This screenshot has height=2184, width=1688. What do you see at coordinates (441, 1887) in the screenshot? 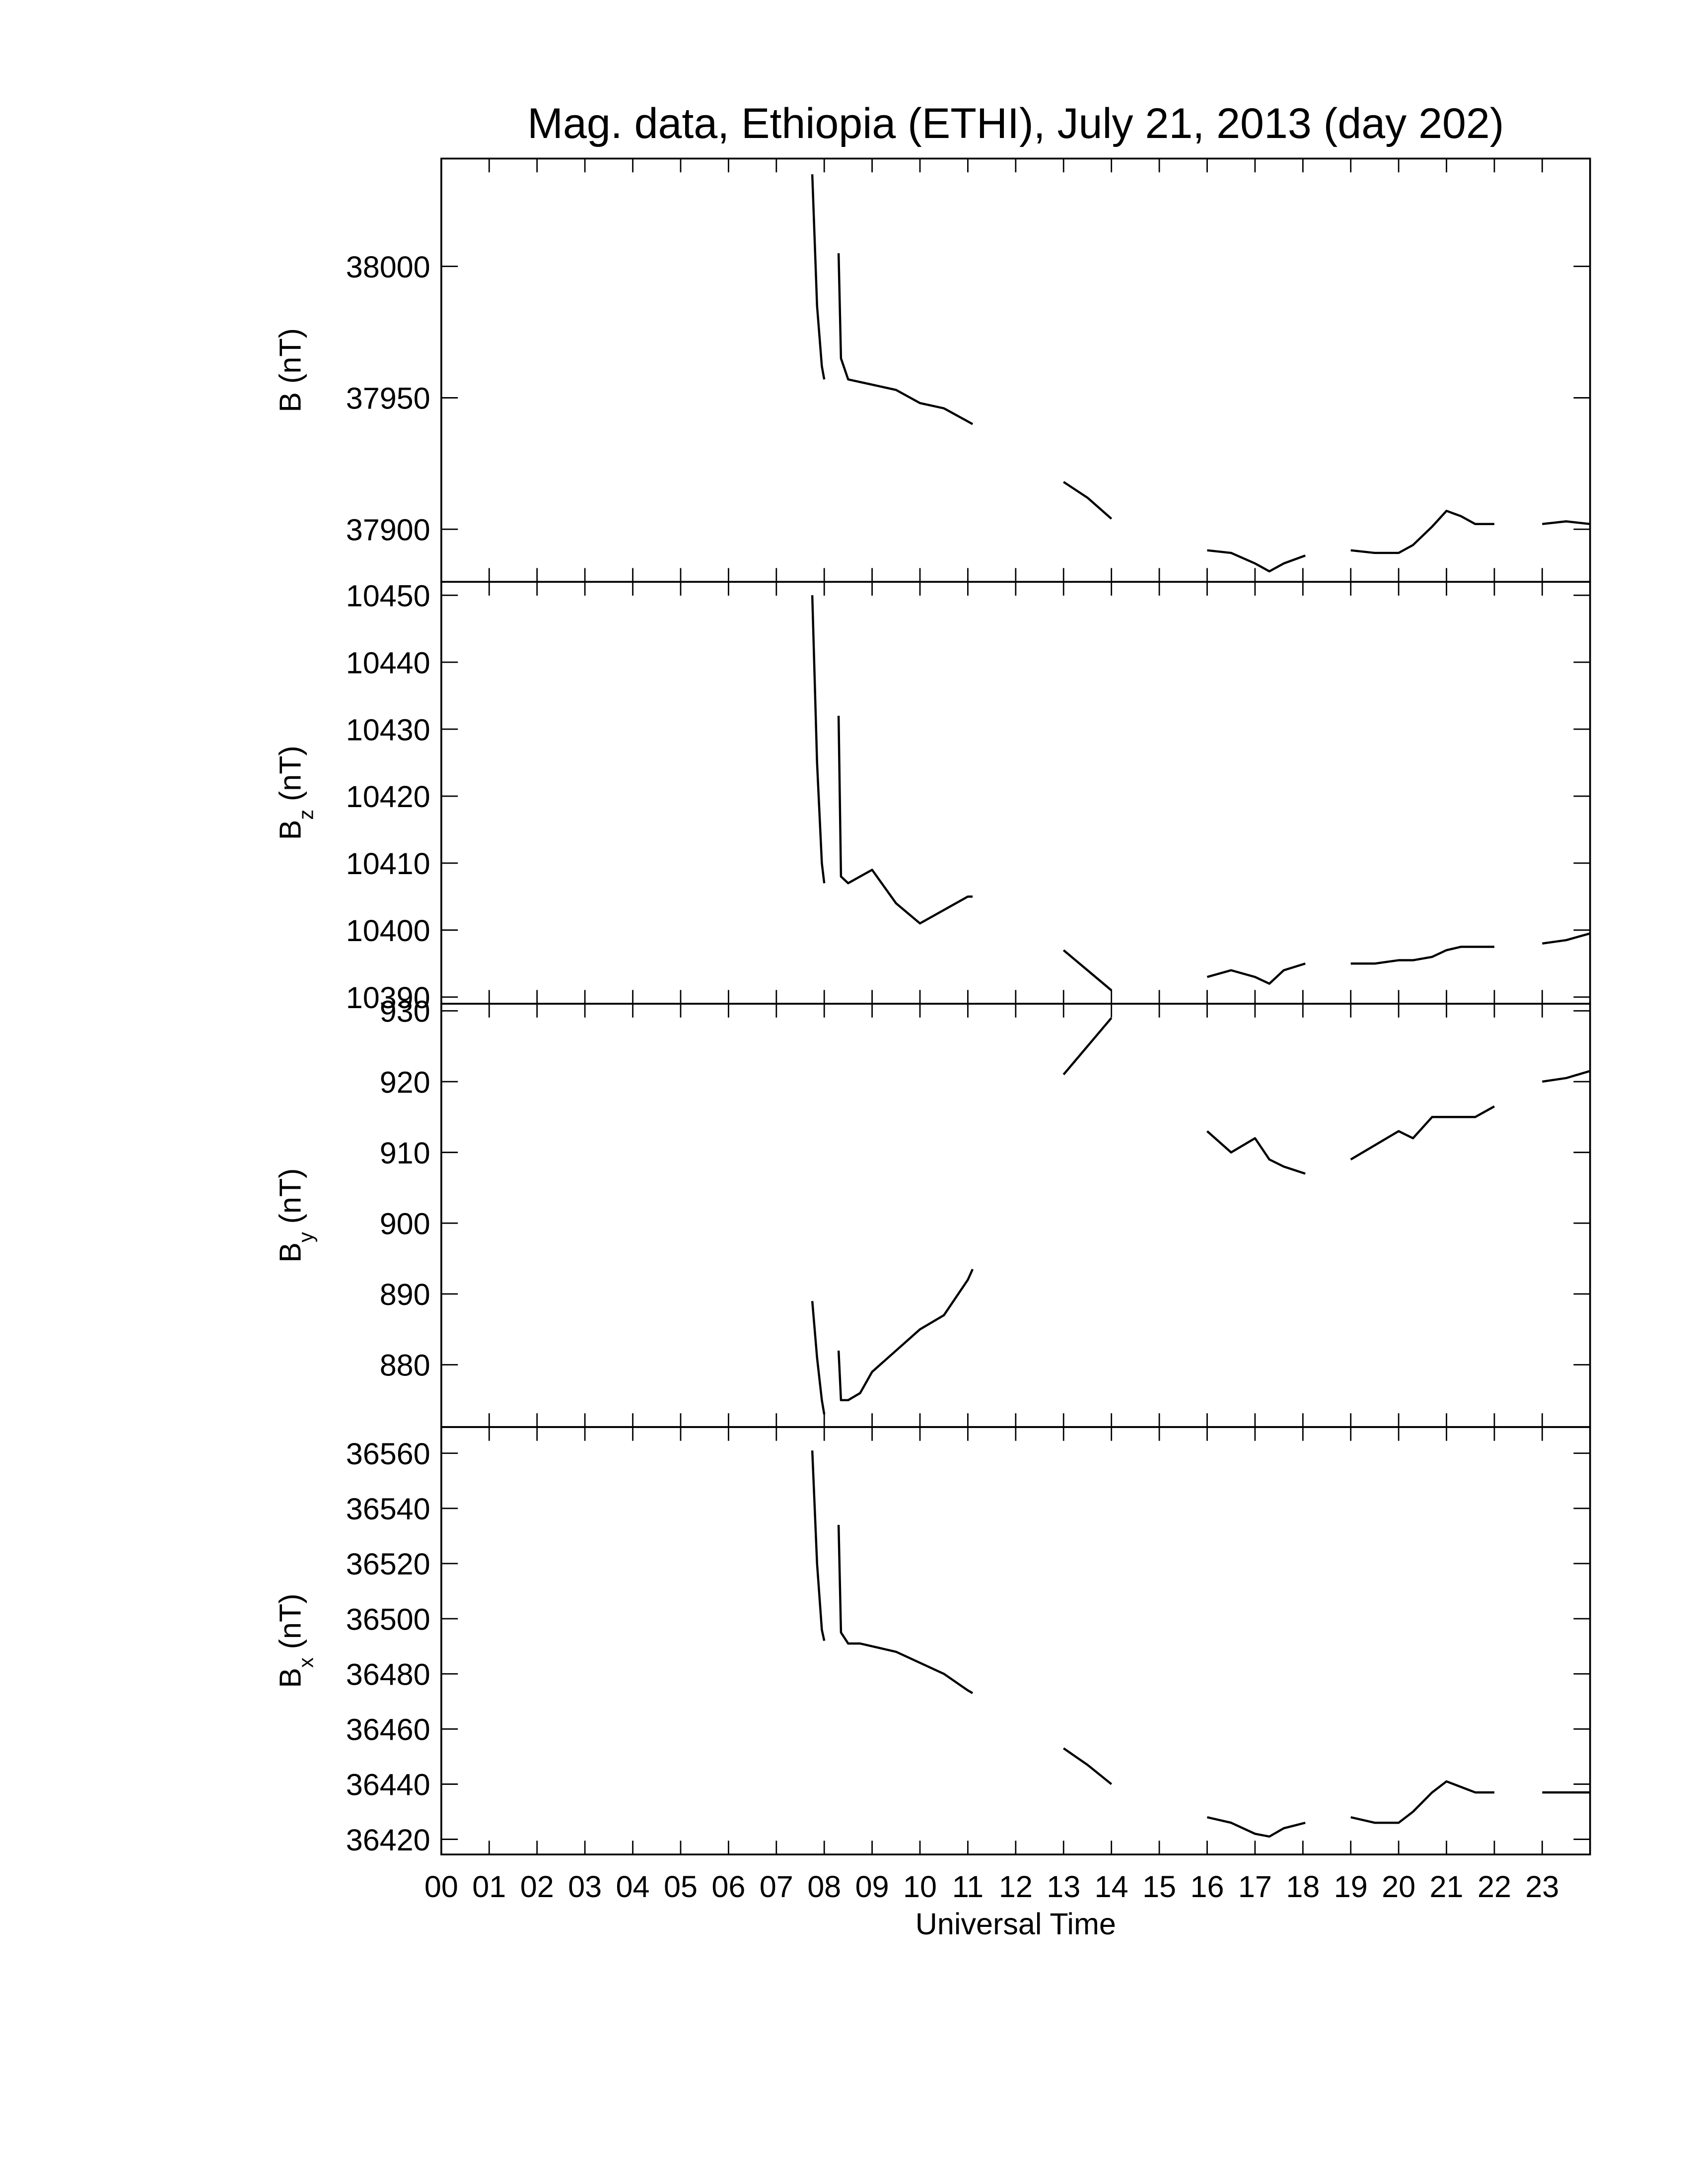
I see `x-tick-label: 00` at bounding box center [441, 1887].